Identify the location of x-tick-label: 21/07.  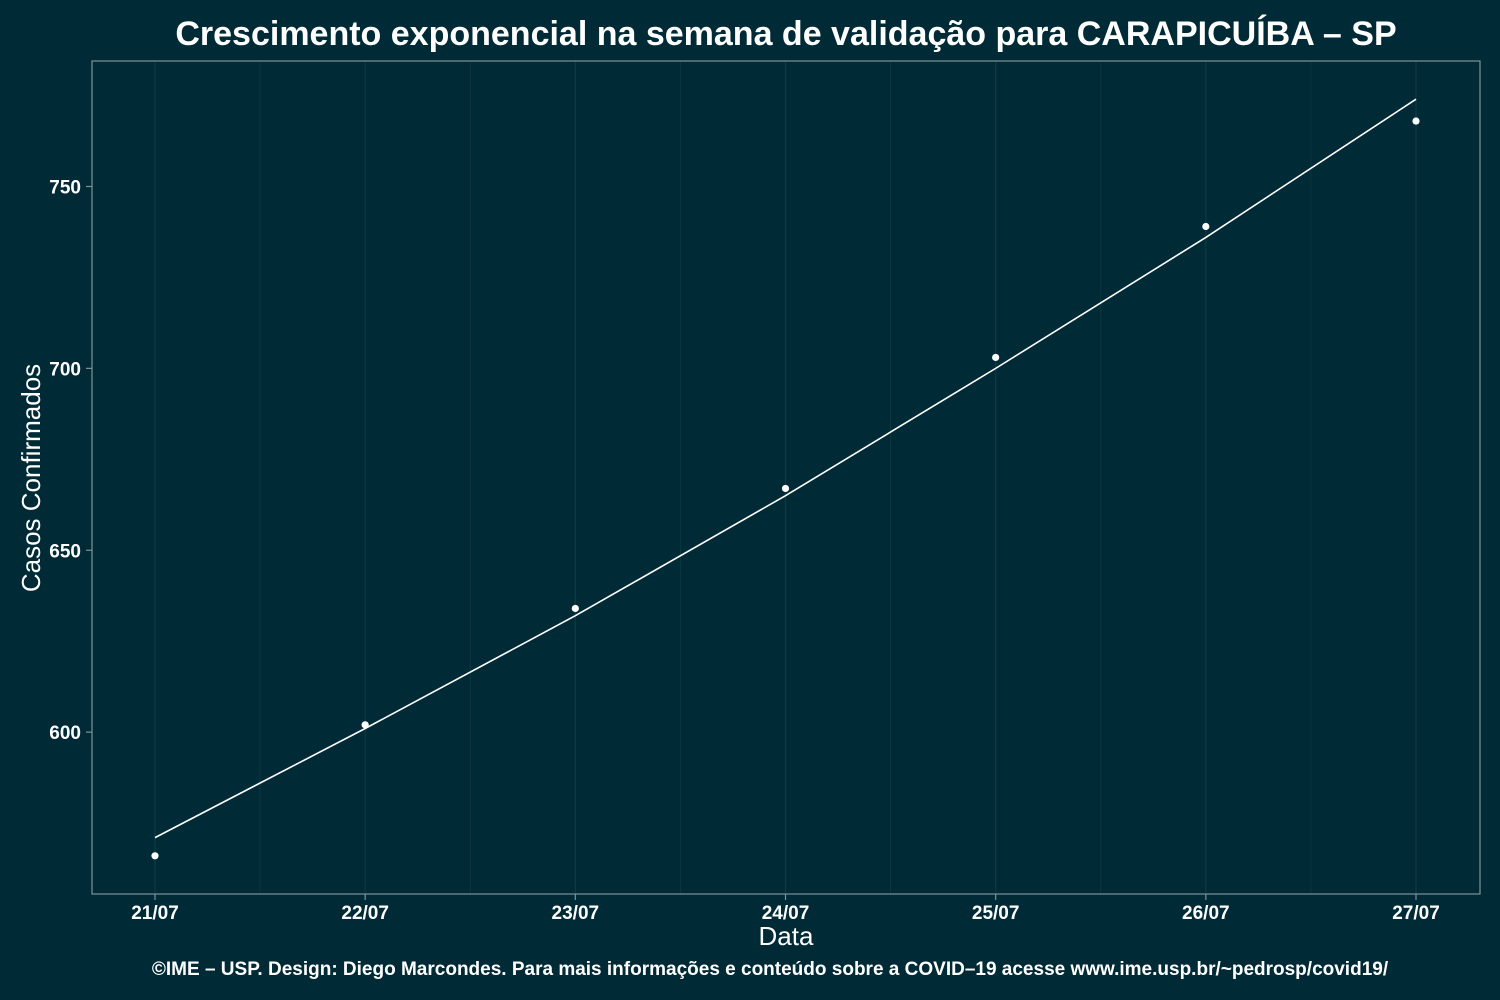
(155, 913).